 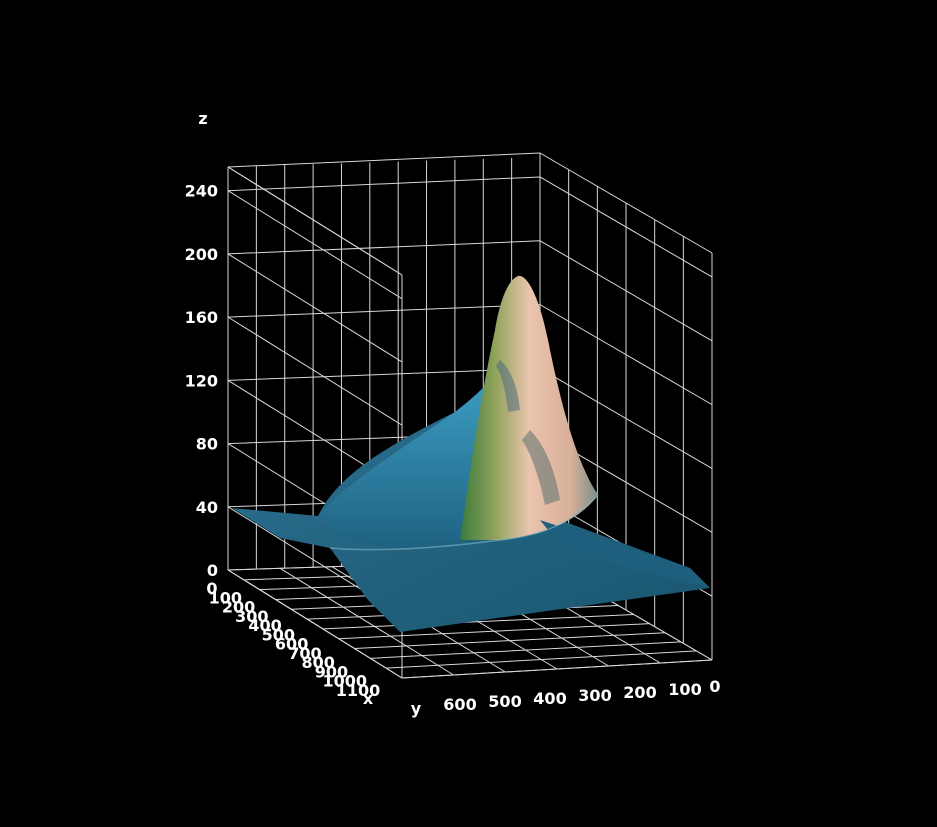 I want to click on x-tick-label: 200, so click(x=238, y=607).